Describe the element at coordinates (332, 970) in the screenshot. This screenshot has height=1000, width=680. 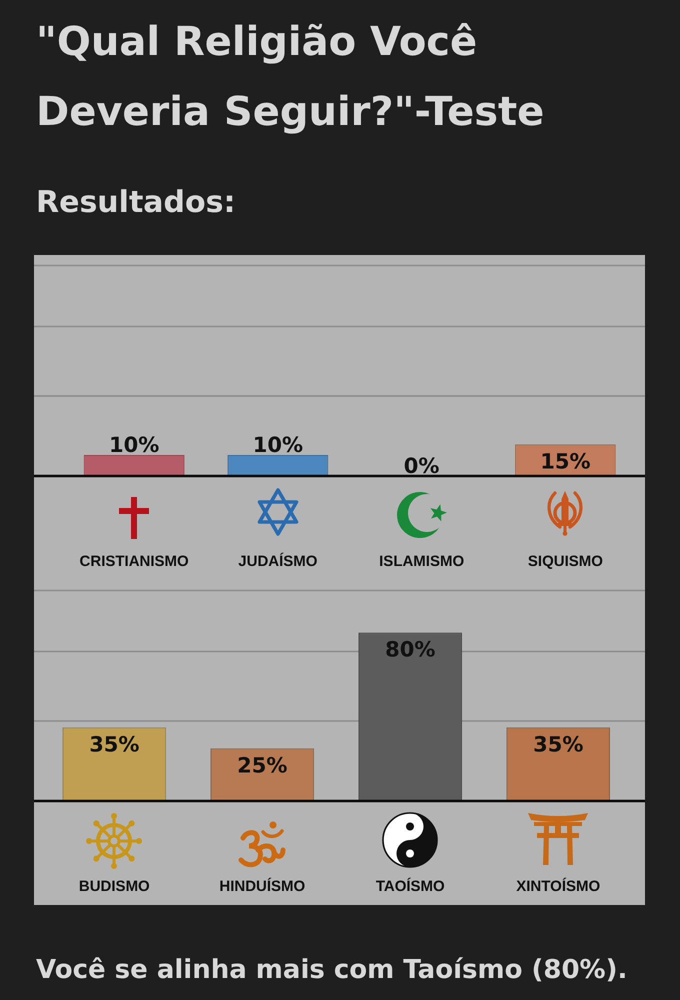
I see `text: Você se alinha mais com Taoísmo (80%).` at that location.